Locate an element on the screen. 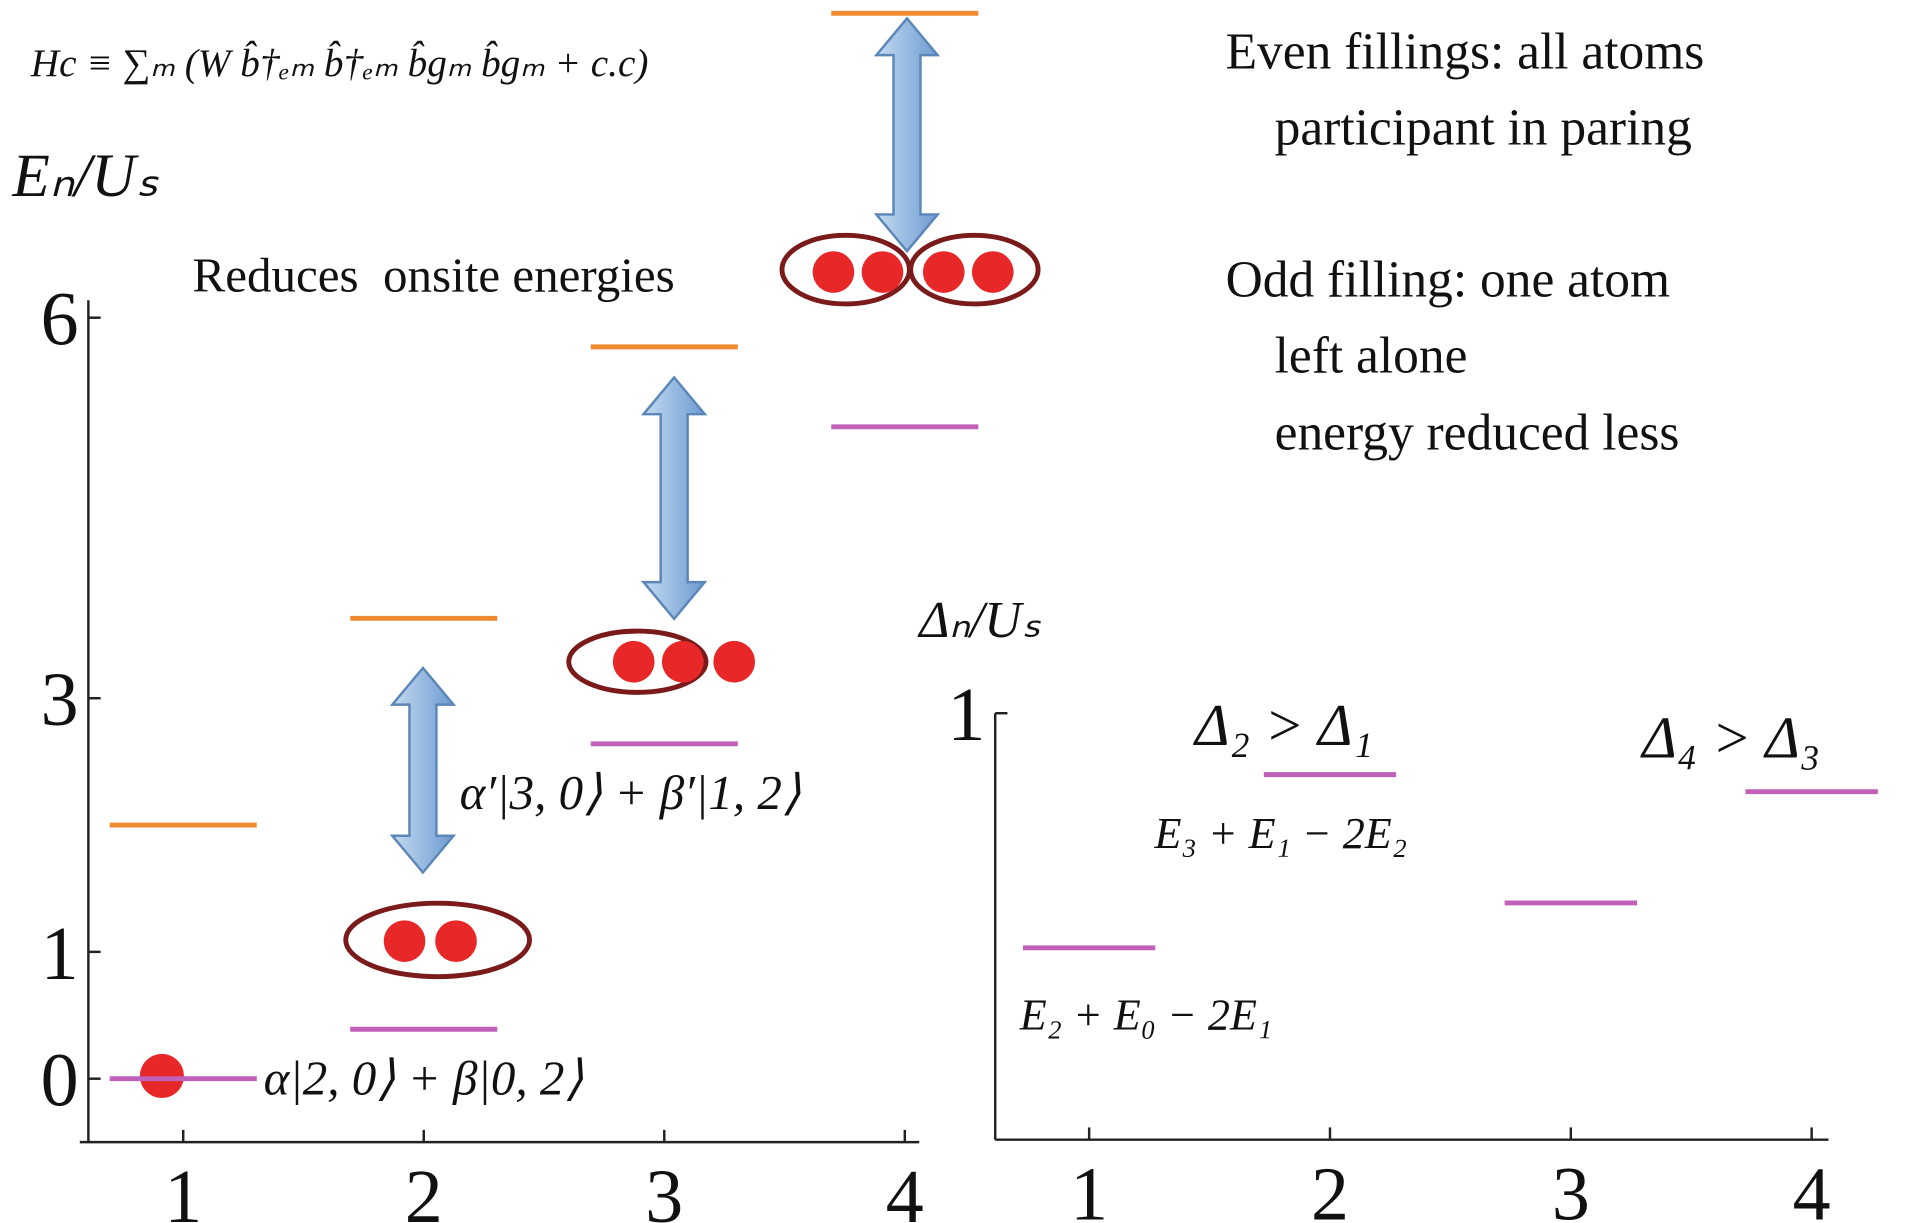 The image size is (1912, 1223). annotation: Hc ≡ ∑ₘ (W b̂†ₑₘ b̂†ₑₘ b̂gₘ b̂gₘ + c.c) is located at coordinates (339, 62).